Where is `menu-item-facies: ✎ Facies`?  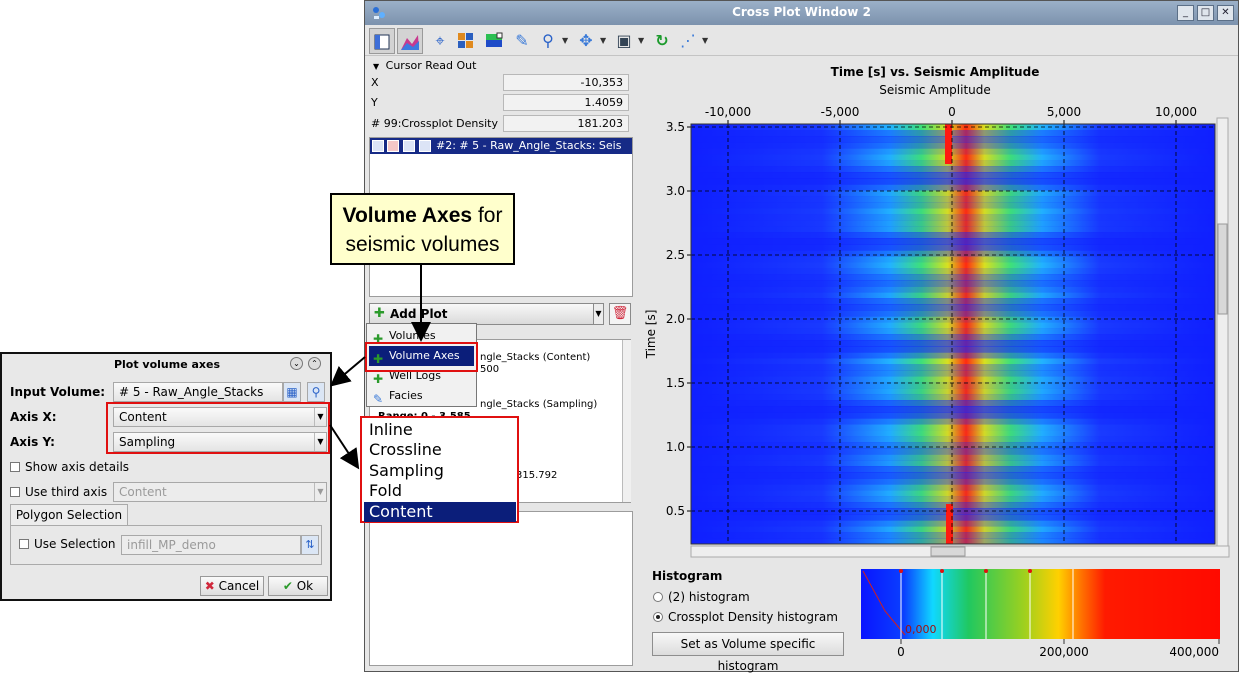 menu-item-facies: ✎ Facies is located at coordinates (421, 396).